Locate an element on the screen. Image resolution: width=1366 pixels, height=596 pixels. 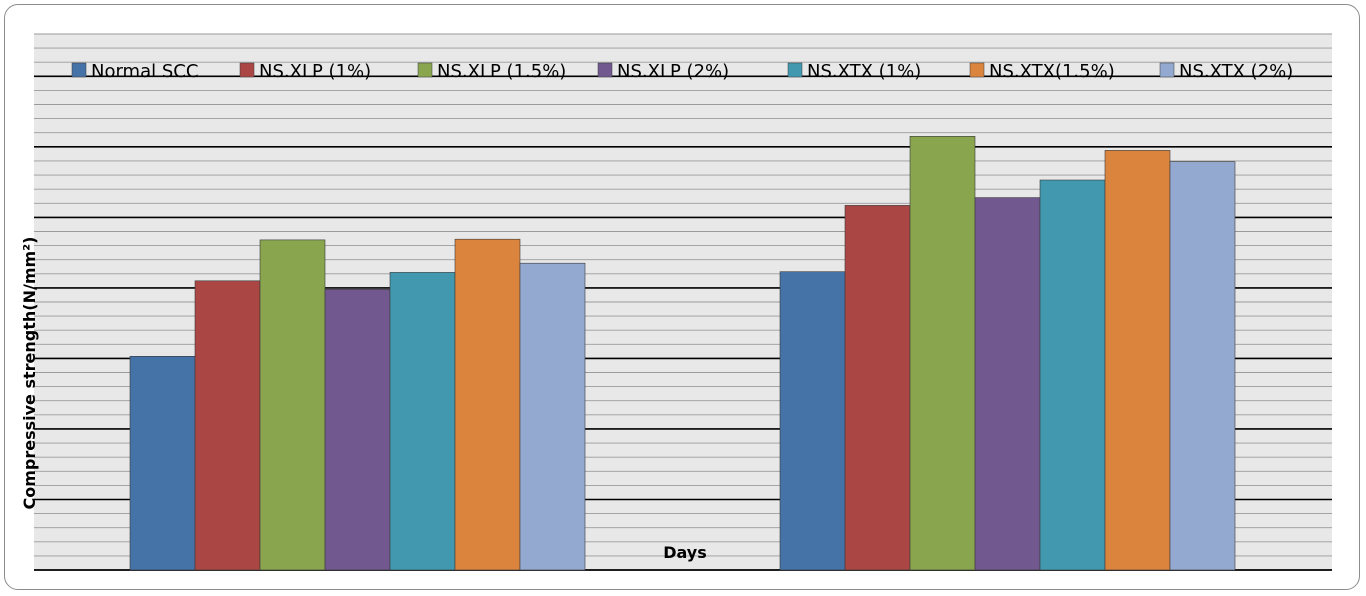
legend-label: Normal SCC is located at coordinates (144, 71).